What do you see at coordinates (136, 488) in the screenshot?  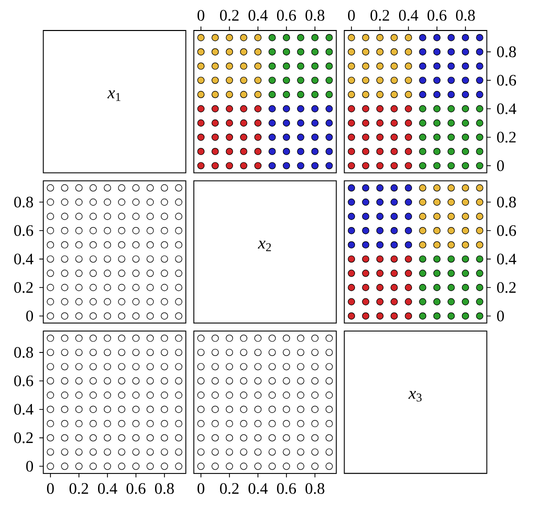 I see `x-tick-label: 0.6` at bounding box center [136, 488].